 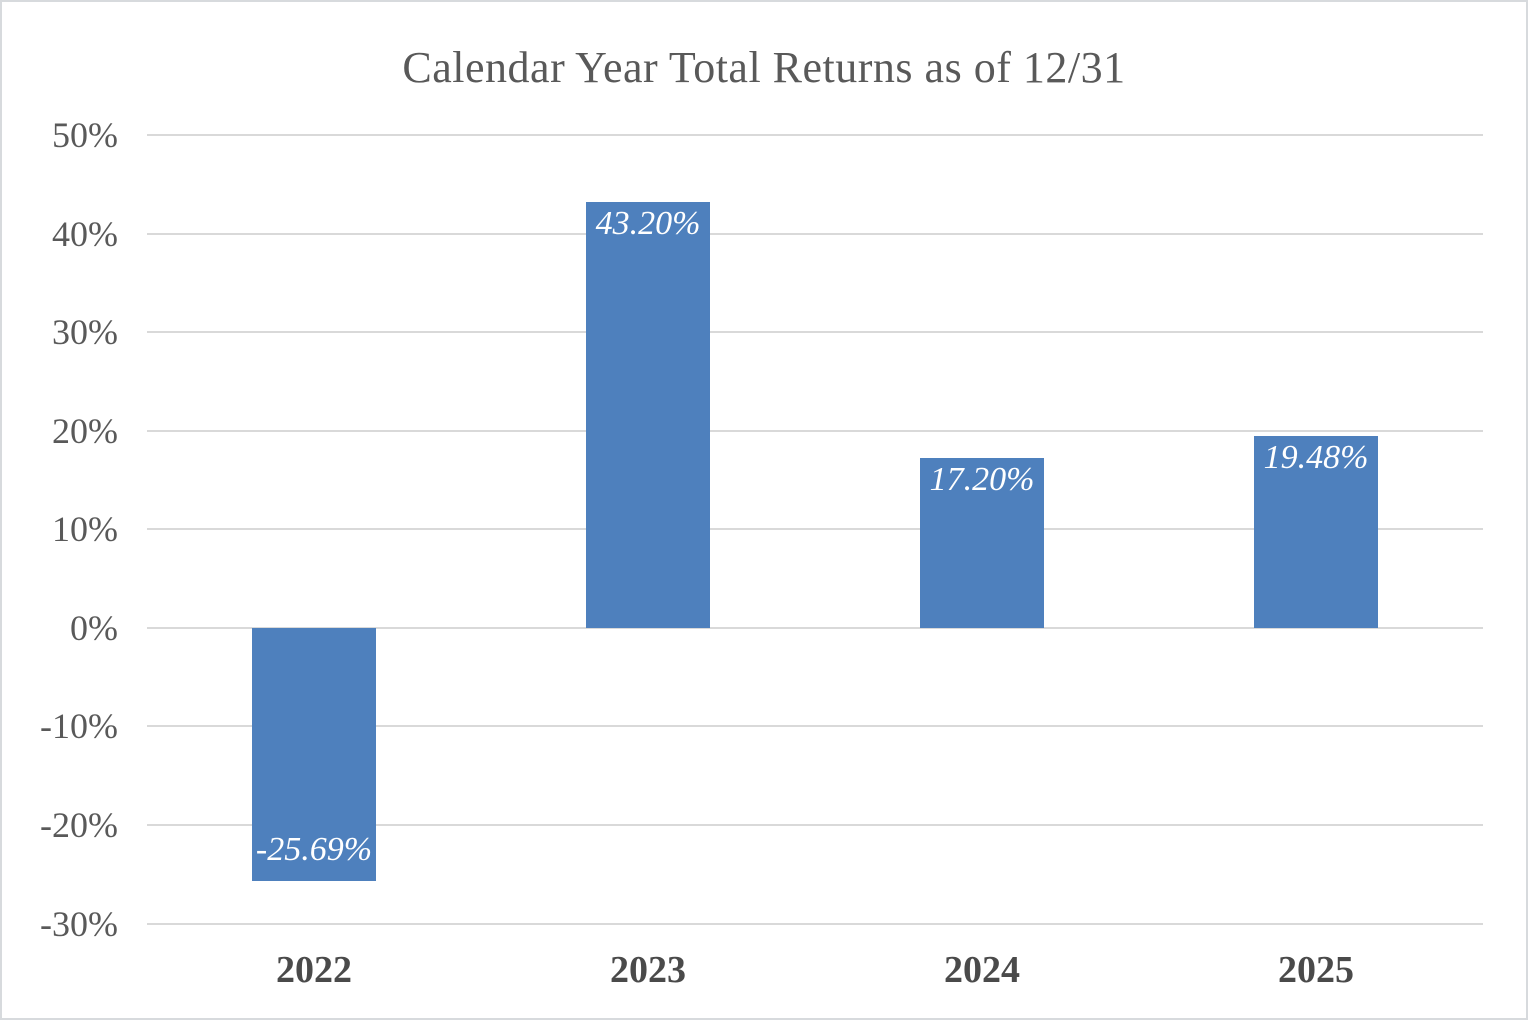 I want to click on y-axis-tick-label: 50%, so click(x=85, y=135).